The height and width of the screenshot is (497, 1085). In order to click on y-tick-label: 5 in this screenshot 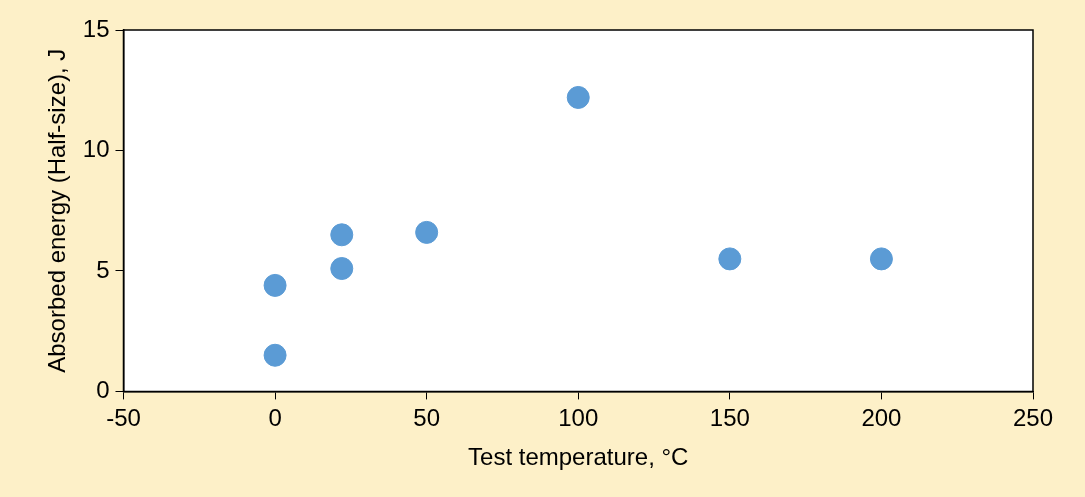, I will do `click(103, 269)`.